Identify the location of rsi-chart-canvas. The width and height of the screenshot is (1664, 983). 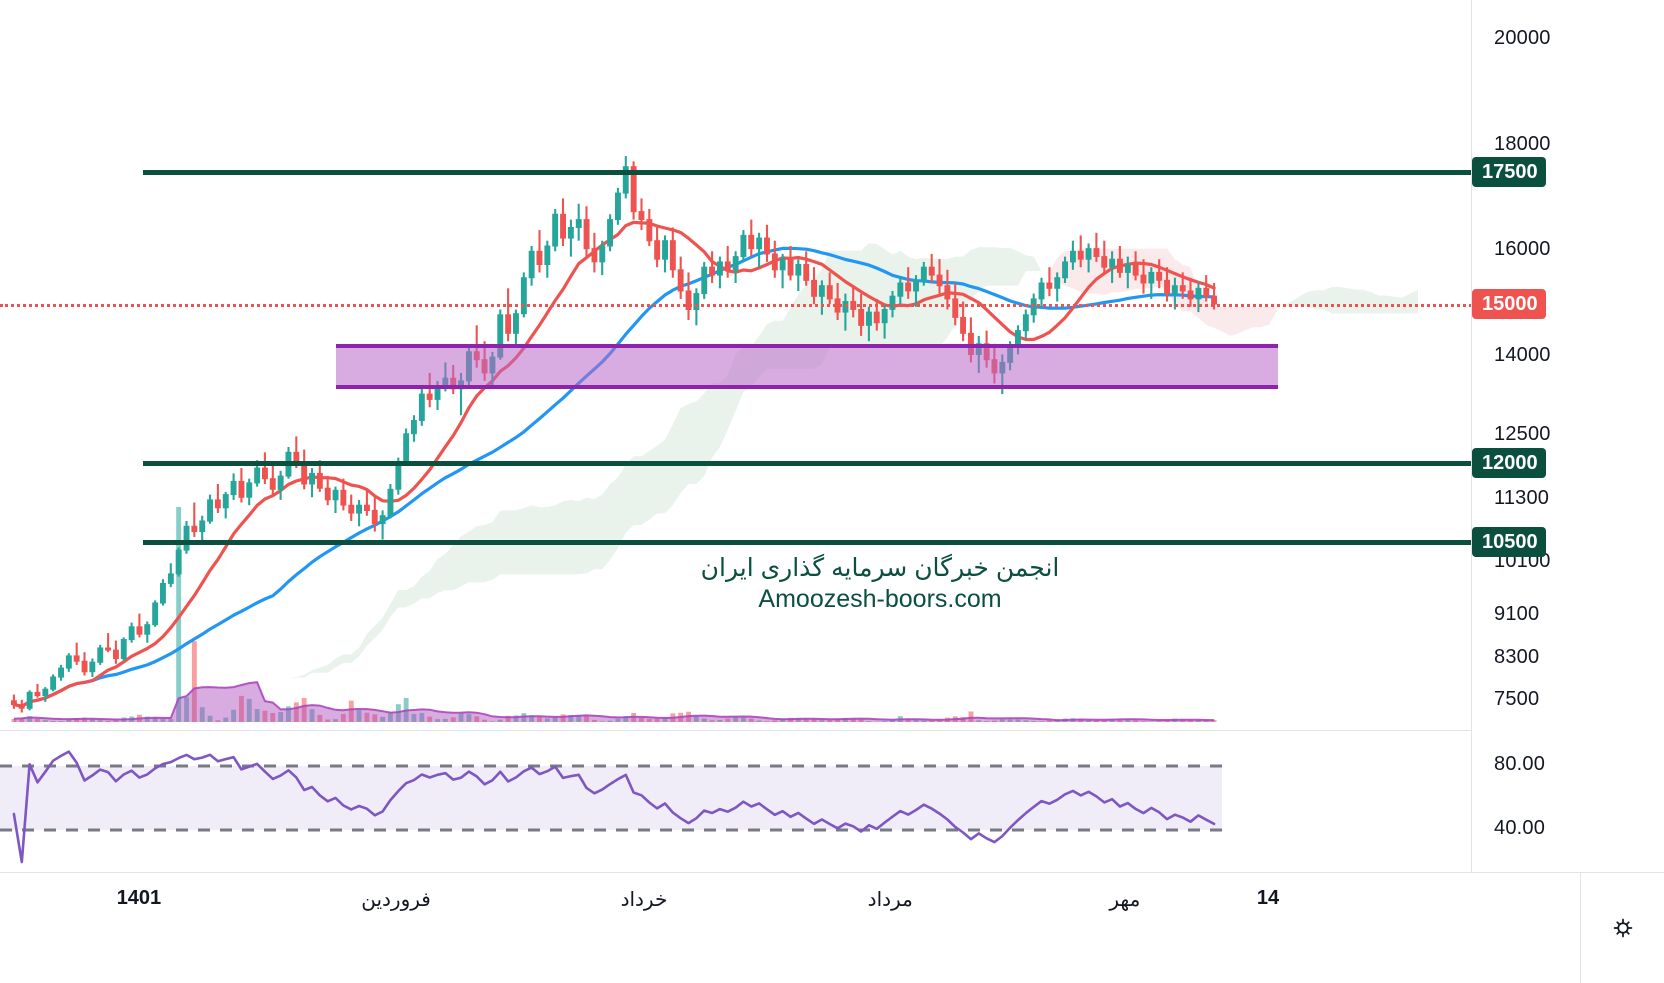
(736, 802).